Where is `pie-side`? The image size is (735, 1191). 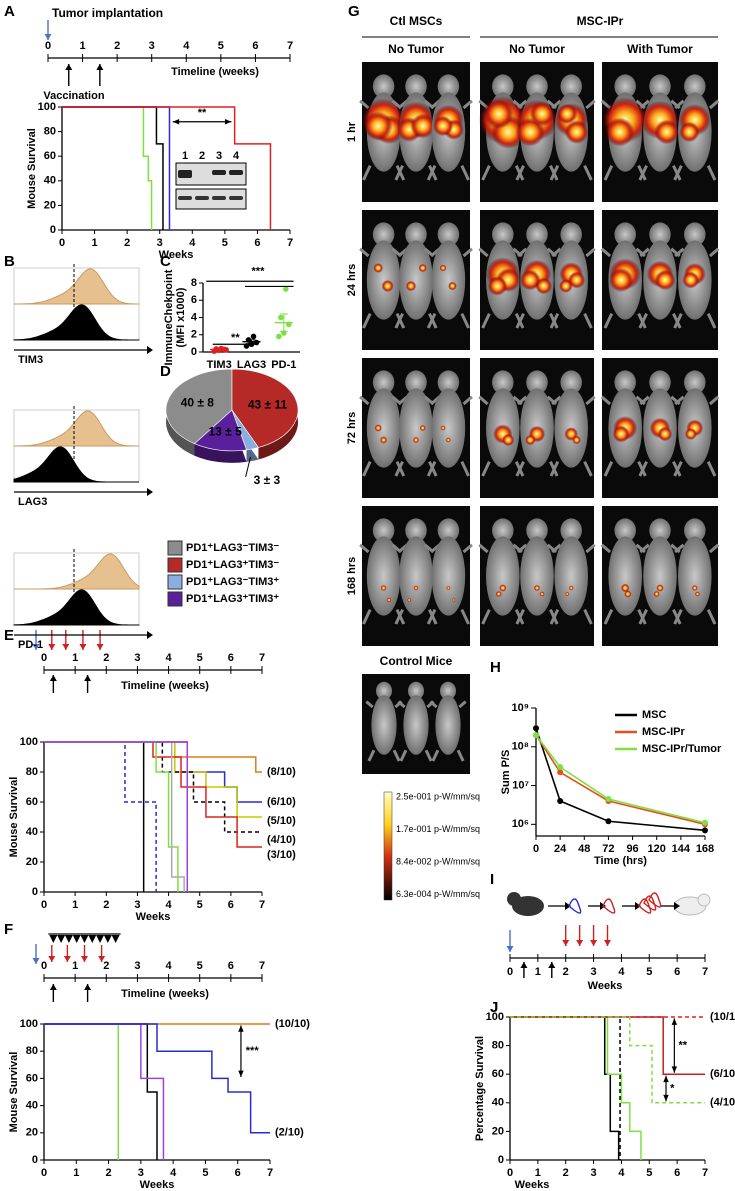 pie-side is located at coordinates (220, 442).